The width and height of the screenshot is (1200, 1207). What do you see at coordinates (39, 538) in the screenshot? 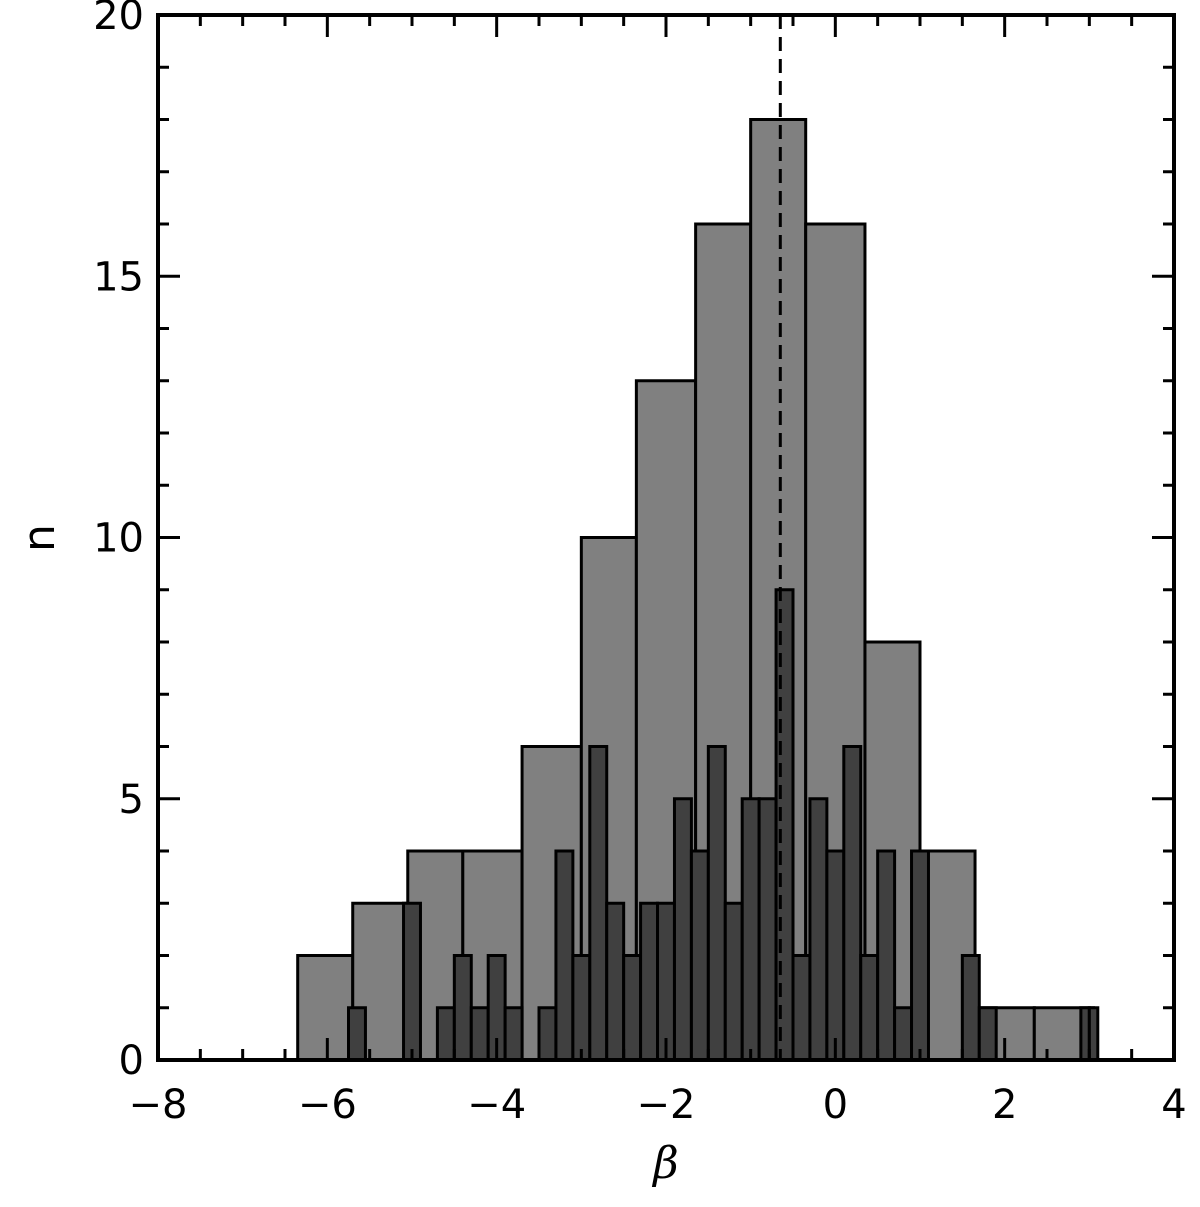
I see `y-axis-title: n` at bounding box center [39, 538].